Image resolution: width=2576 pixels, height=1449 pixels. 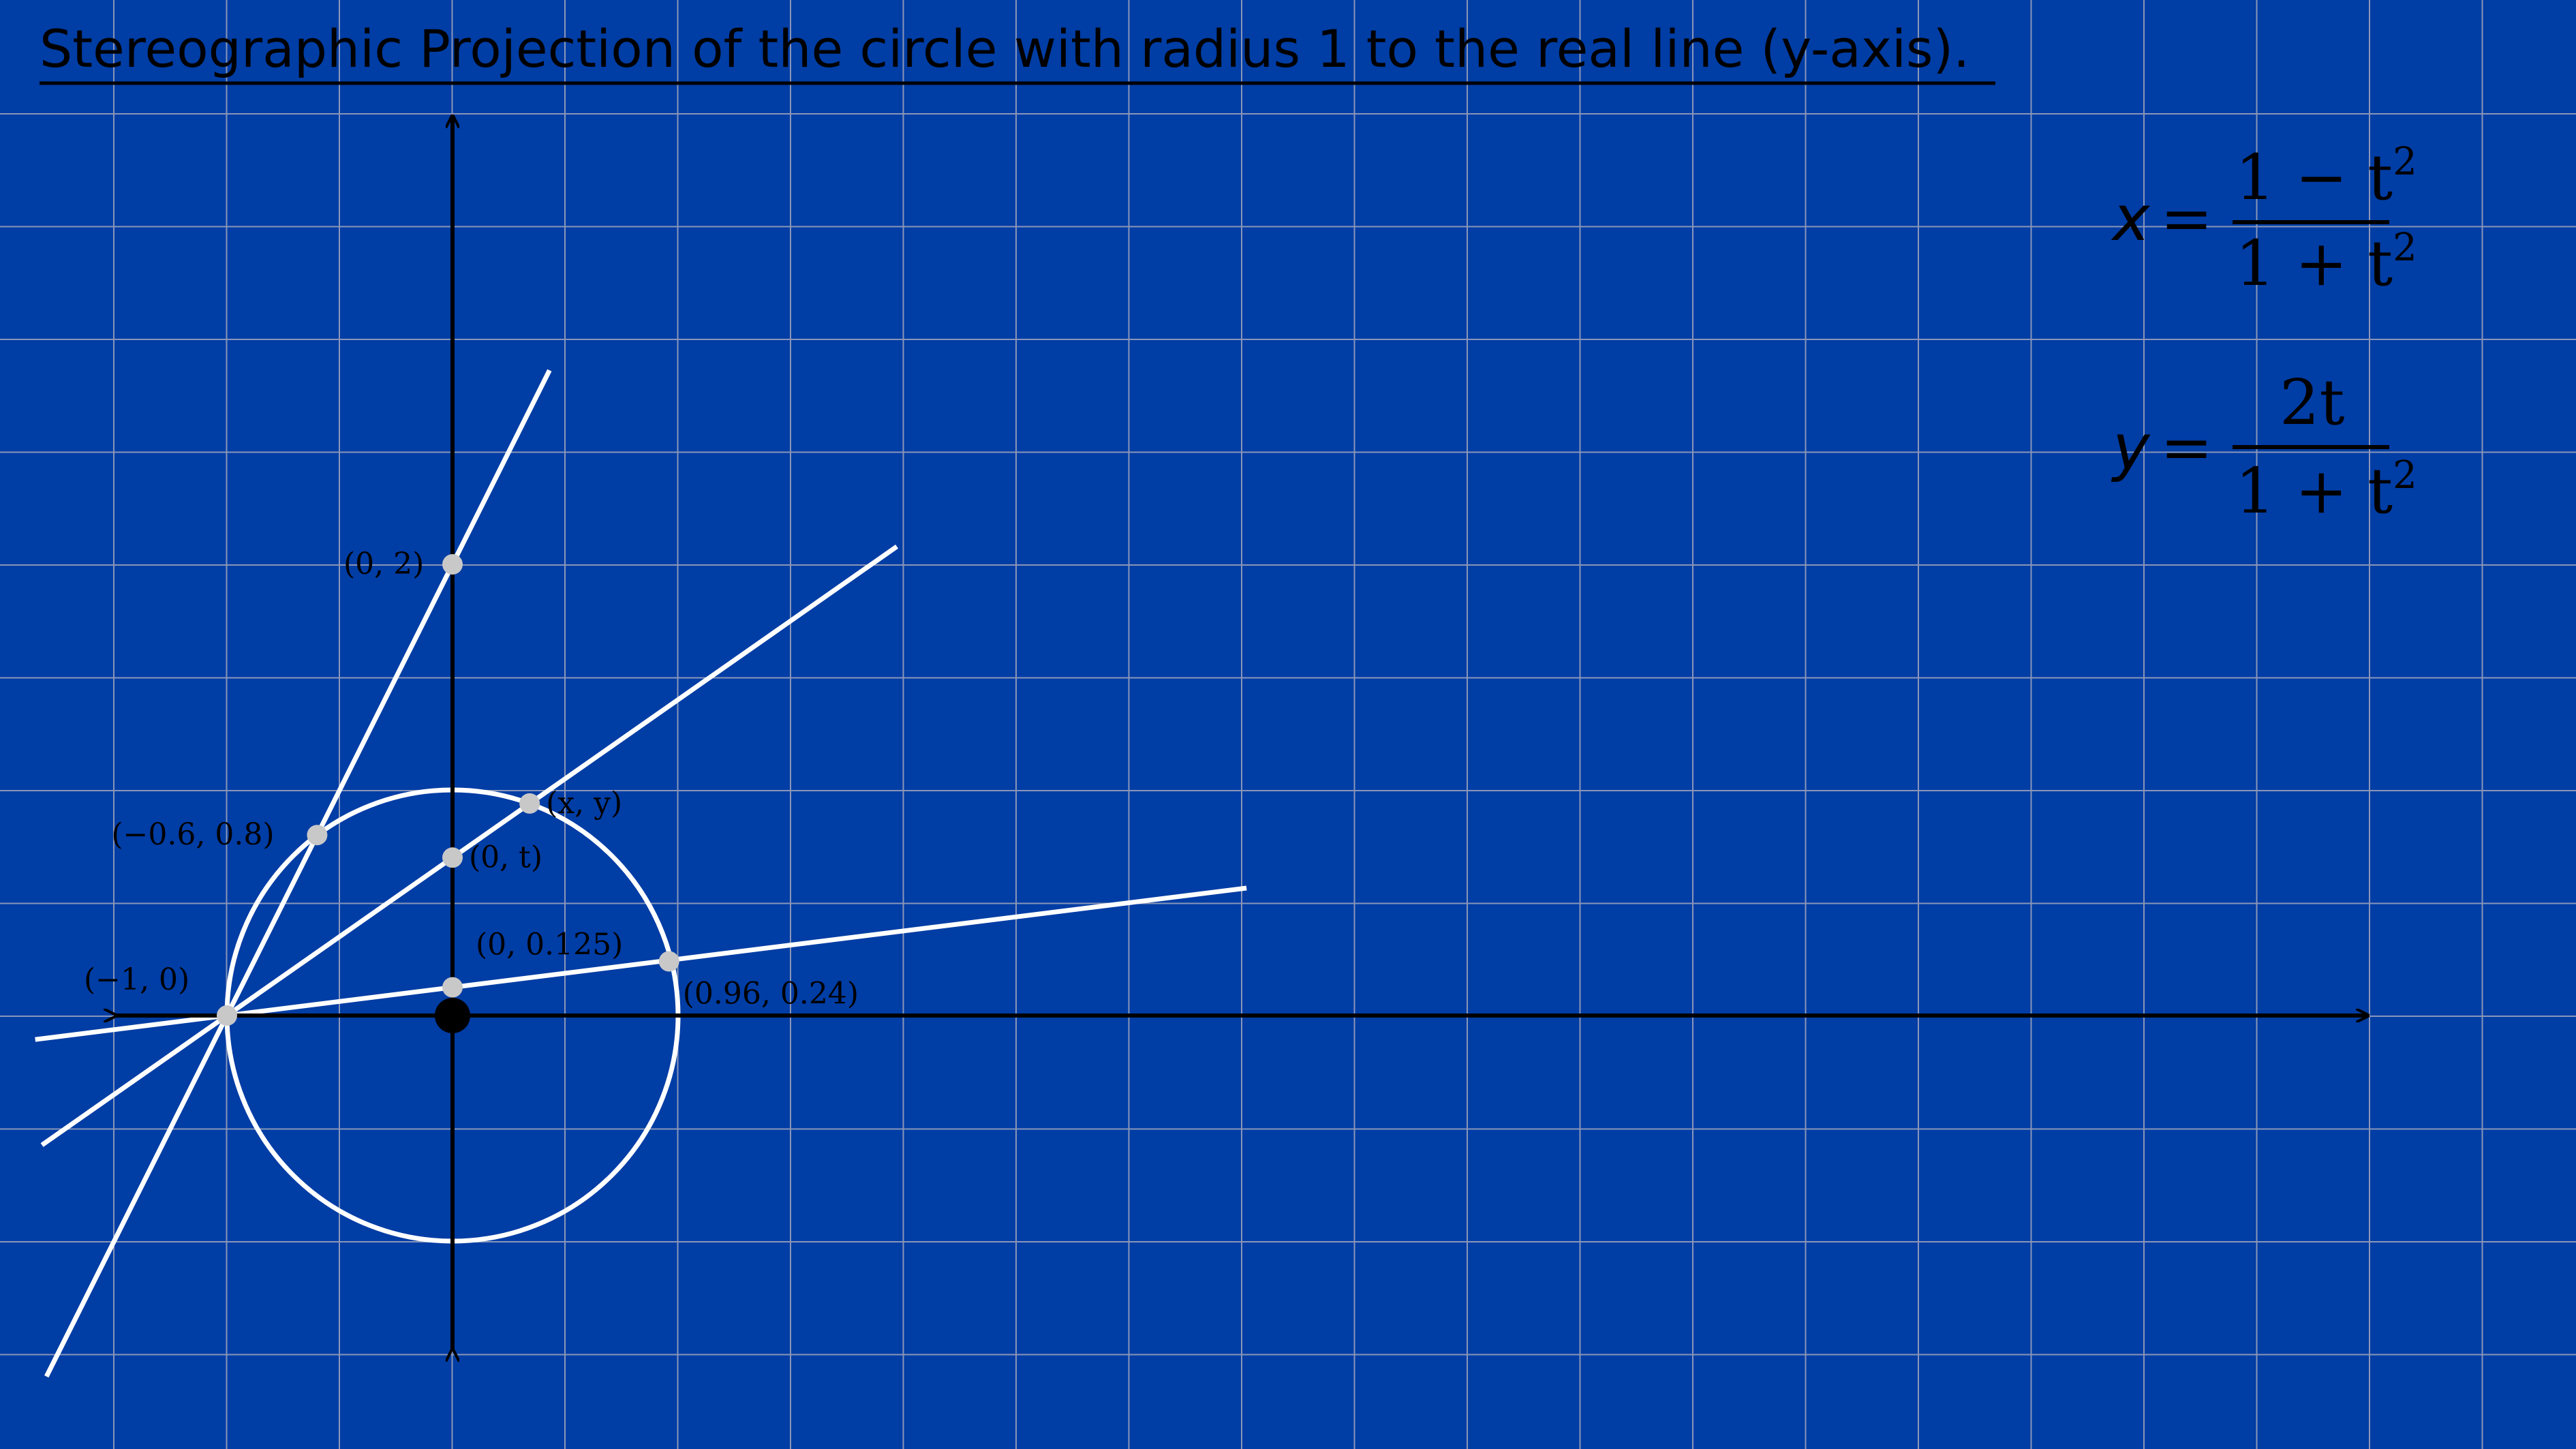 I want to click on point-label-p-neg06-08: (−0.6, 0.8), so click(x=193, y=835).